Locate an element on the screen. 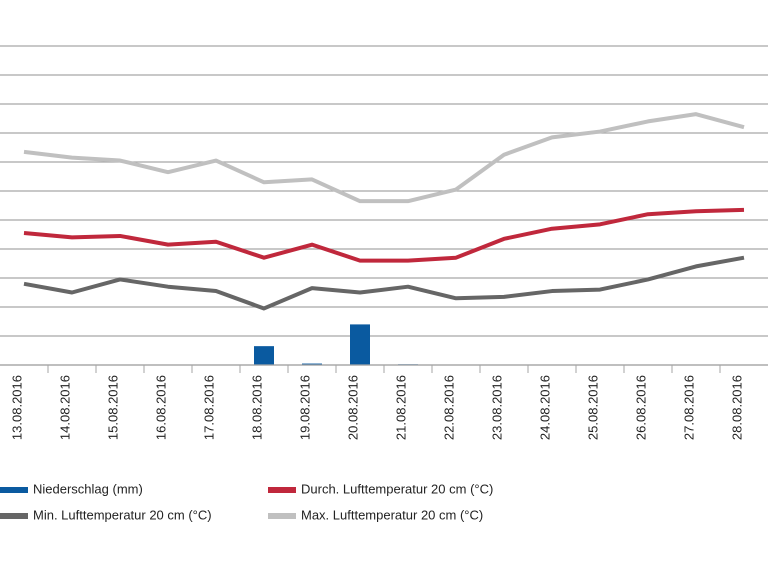 The height and width of the screenshot is (581, 768). x-tick-label: 26.08.2016 is located at coordinates (640, 407).